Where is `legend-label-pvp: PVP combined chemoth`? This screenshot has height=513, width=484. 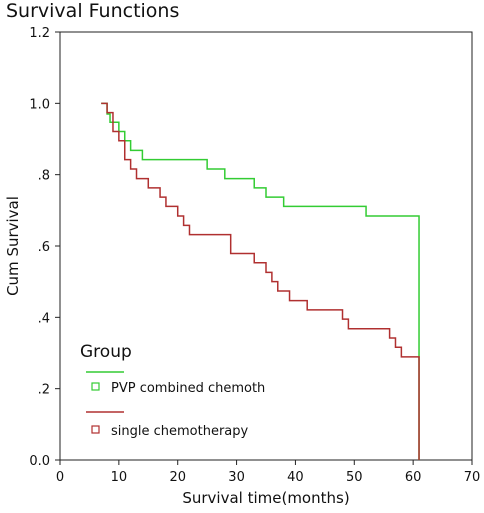
legend-label-pvp: PVP combined chemoth is located at coordinates (188, 388).